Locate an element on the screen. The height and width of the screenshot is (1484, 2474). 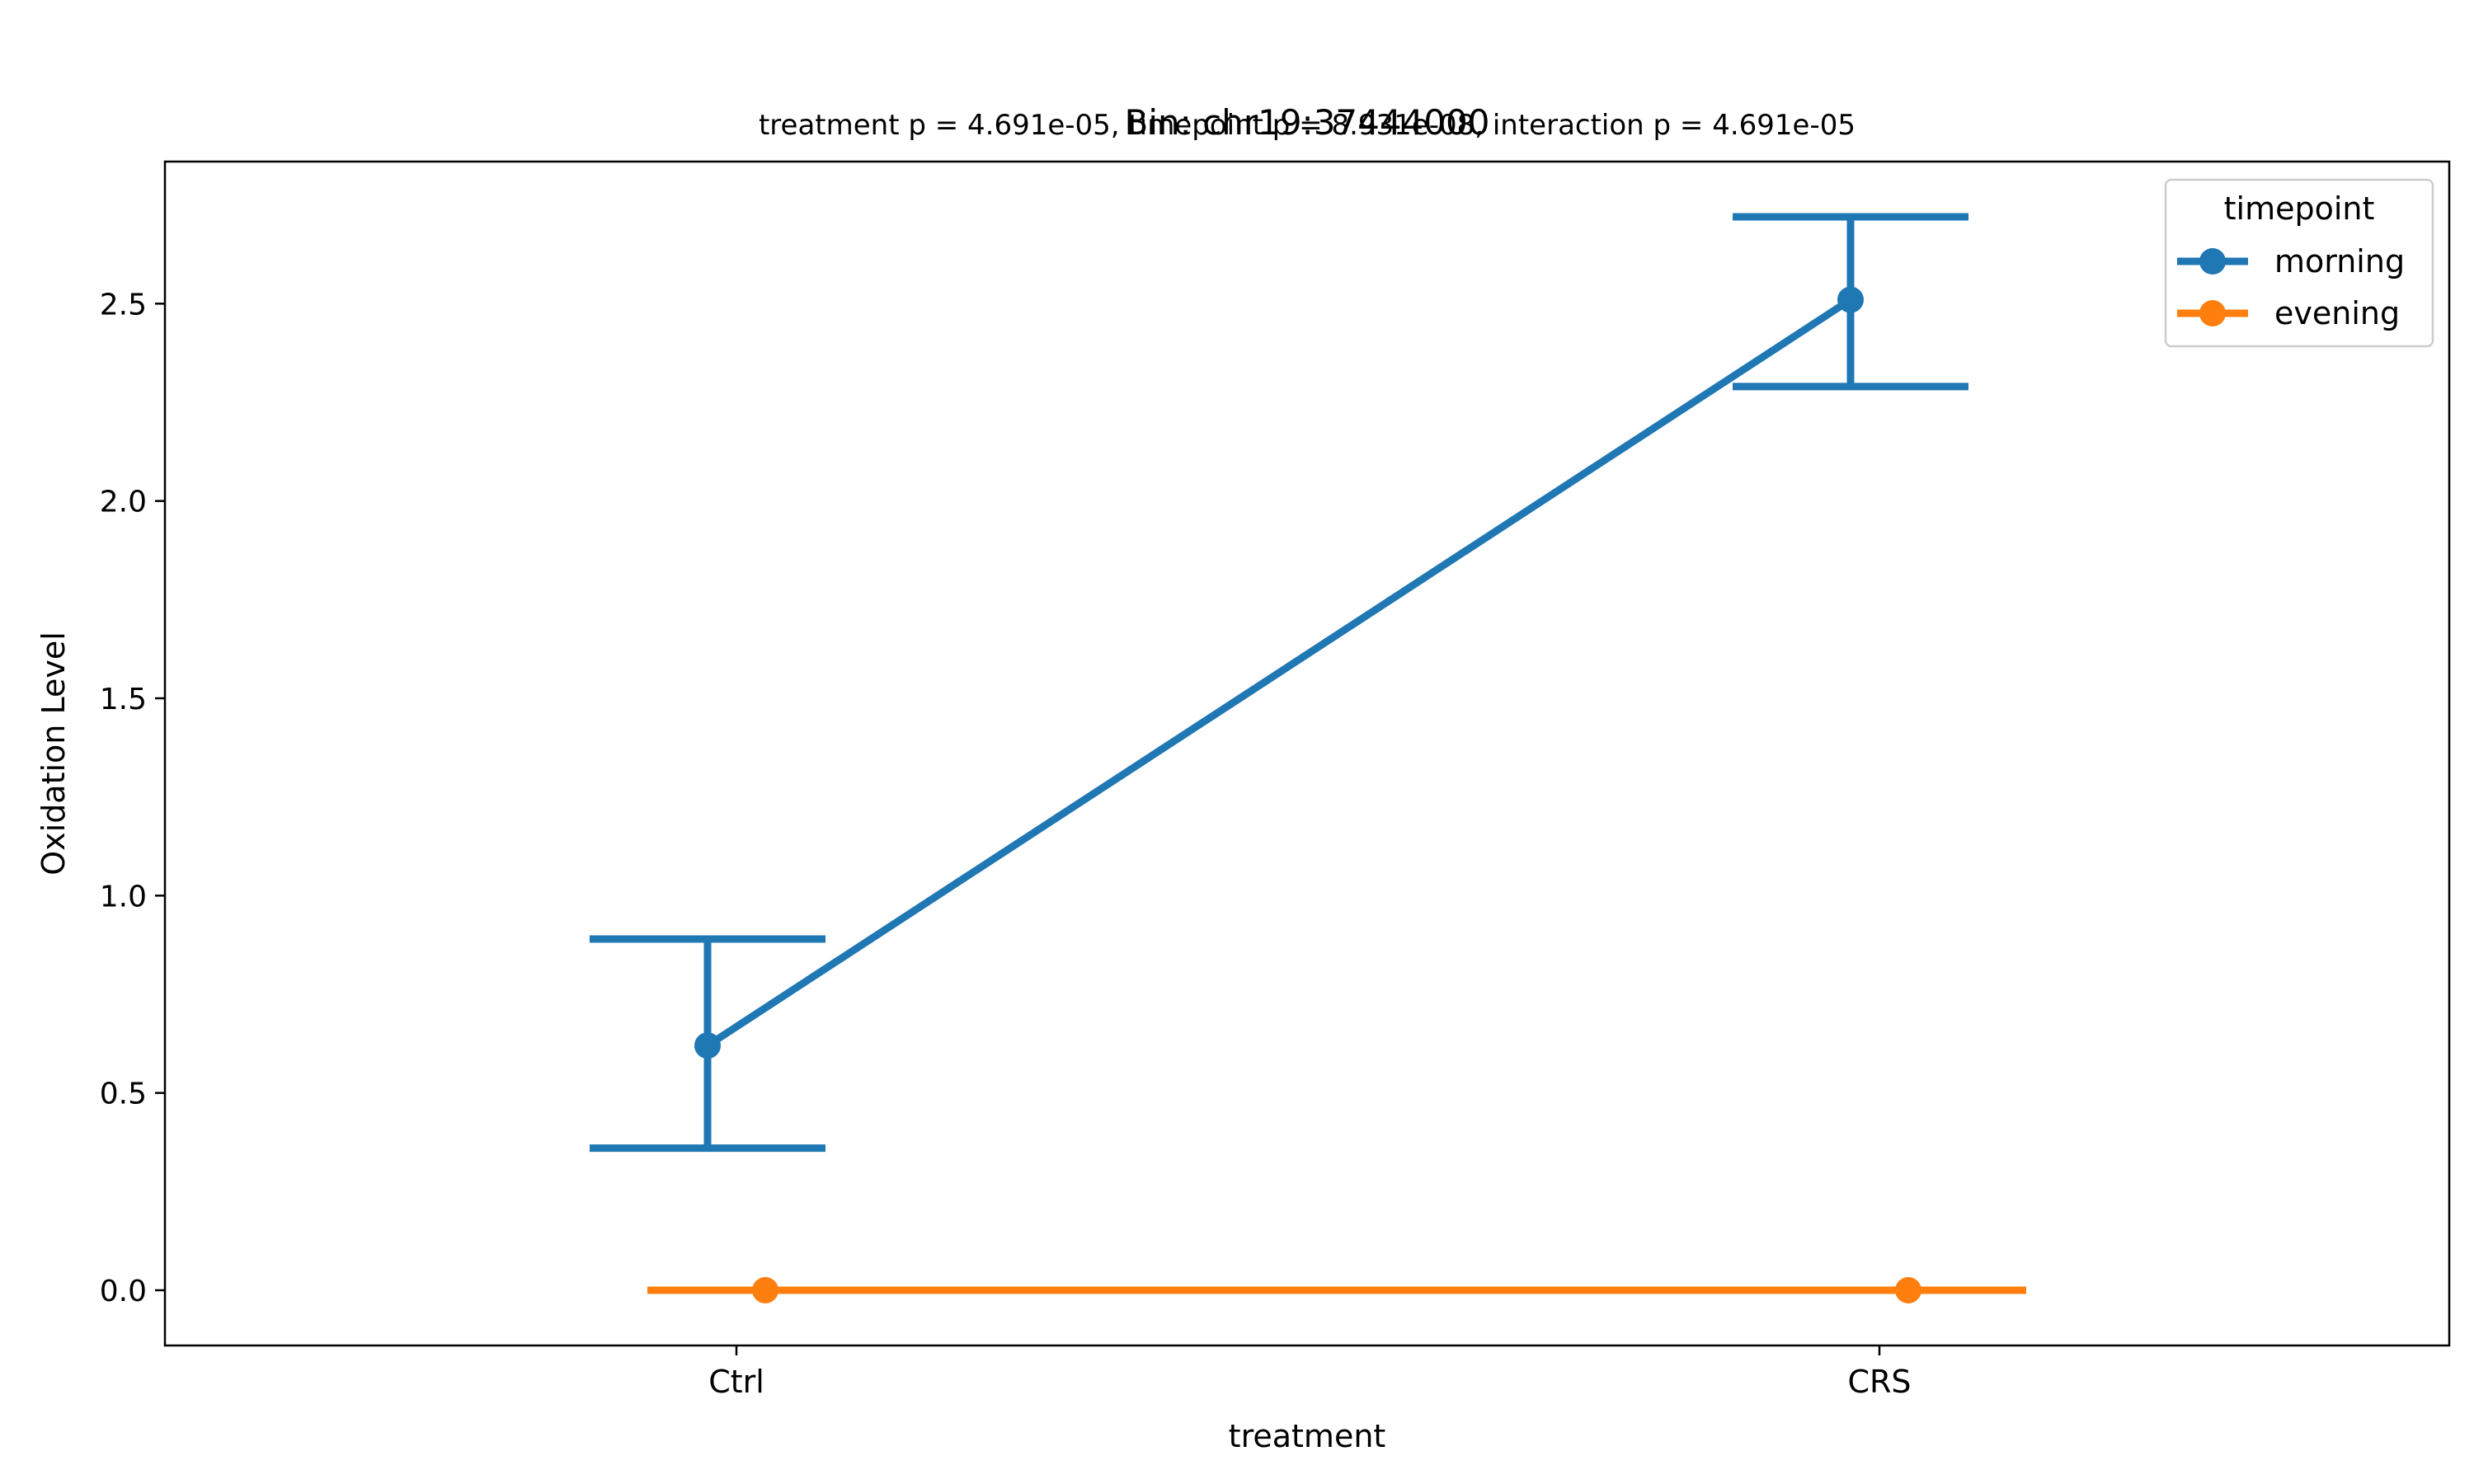
legend-label-morning: morning is located at coordinates (2339, 261).